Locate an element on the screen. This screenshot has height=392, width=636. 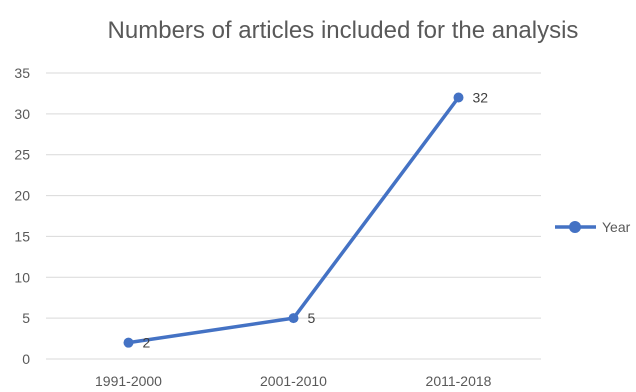
y-tick-label: 30 is located at coordinates (22, 114).